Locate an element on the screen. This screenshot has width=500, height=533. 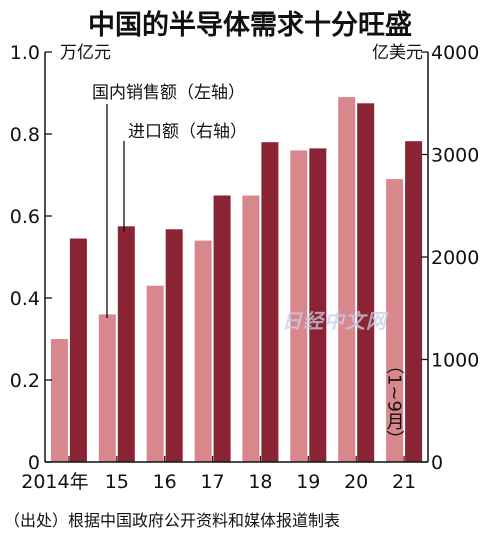
x-tick-label-7: 21 is located at coordinates (404, 482).